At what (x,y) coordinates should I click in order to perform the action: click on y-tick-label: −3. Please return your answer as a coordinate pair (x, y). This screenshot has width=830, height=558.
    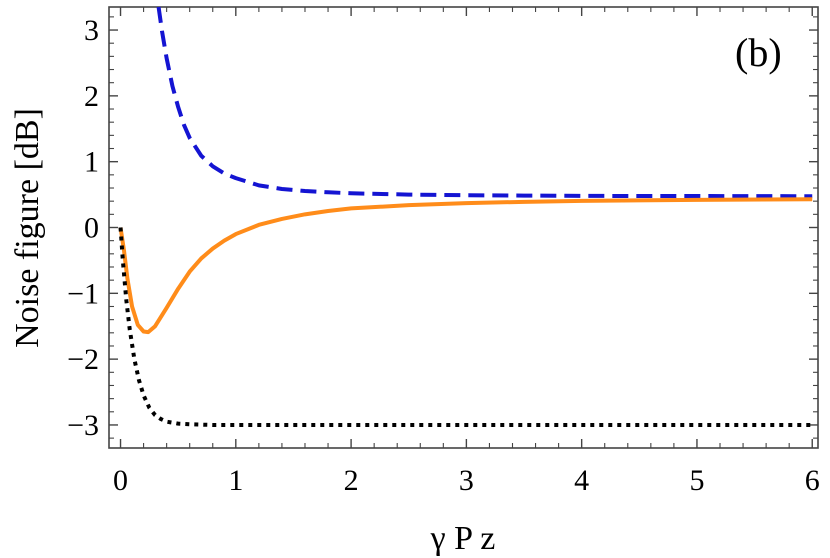
    Looking at the image, I should click on (83, 425).